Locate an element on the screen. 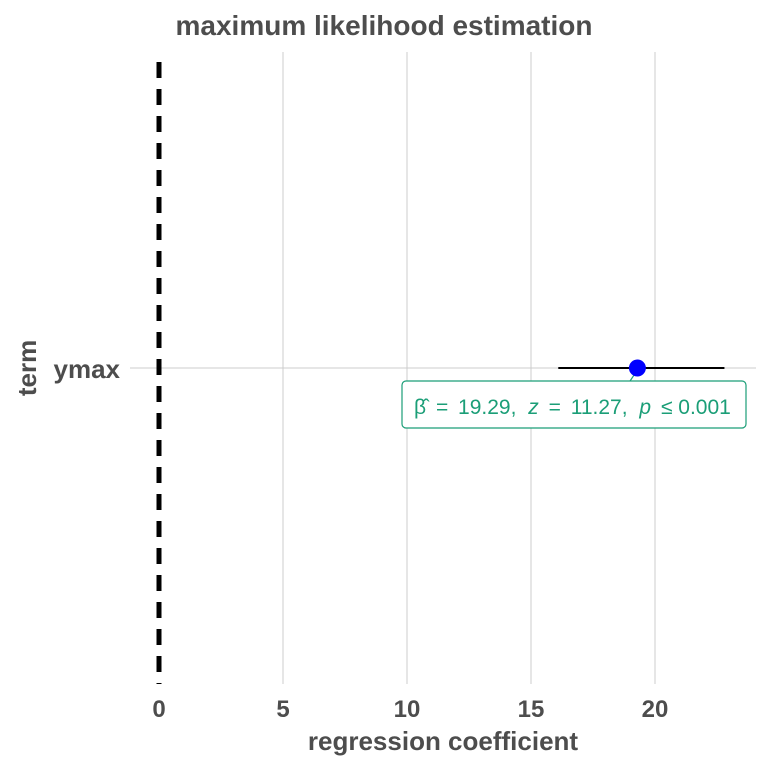 This screenshot has height=768, width=768. annotation-equals-2: = is located at coordinates (555, 407).